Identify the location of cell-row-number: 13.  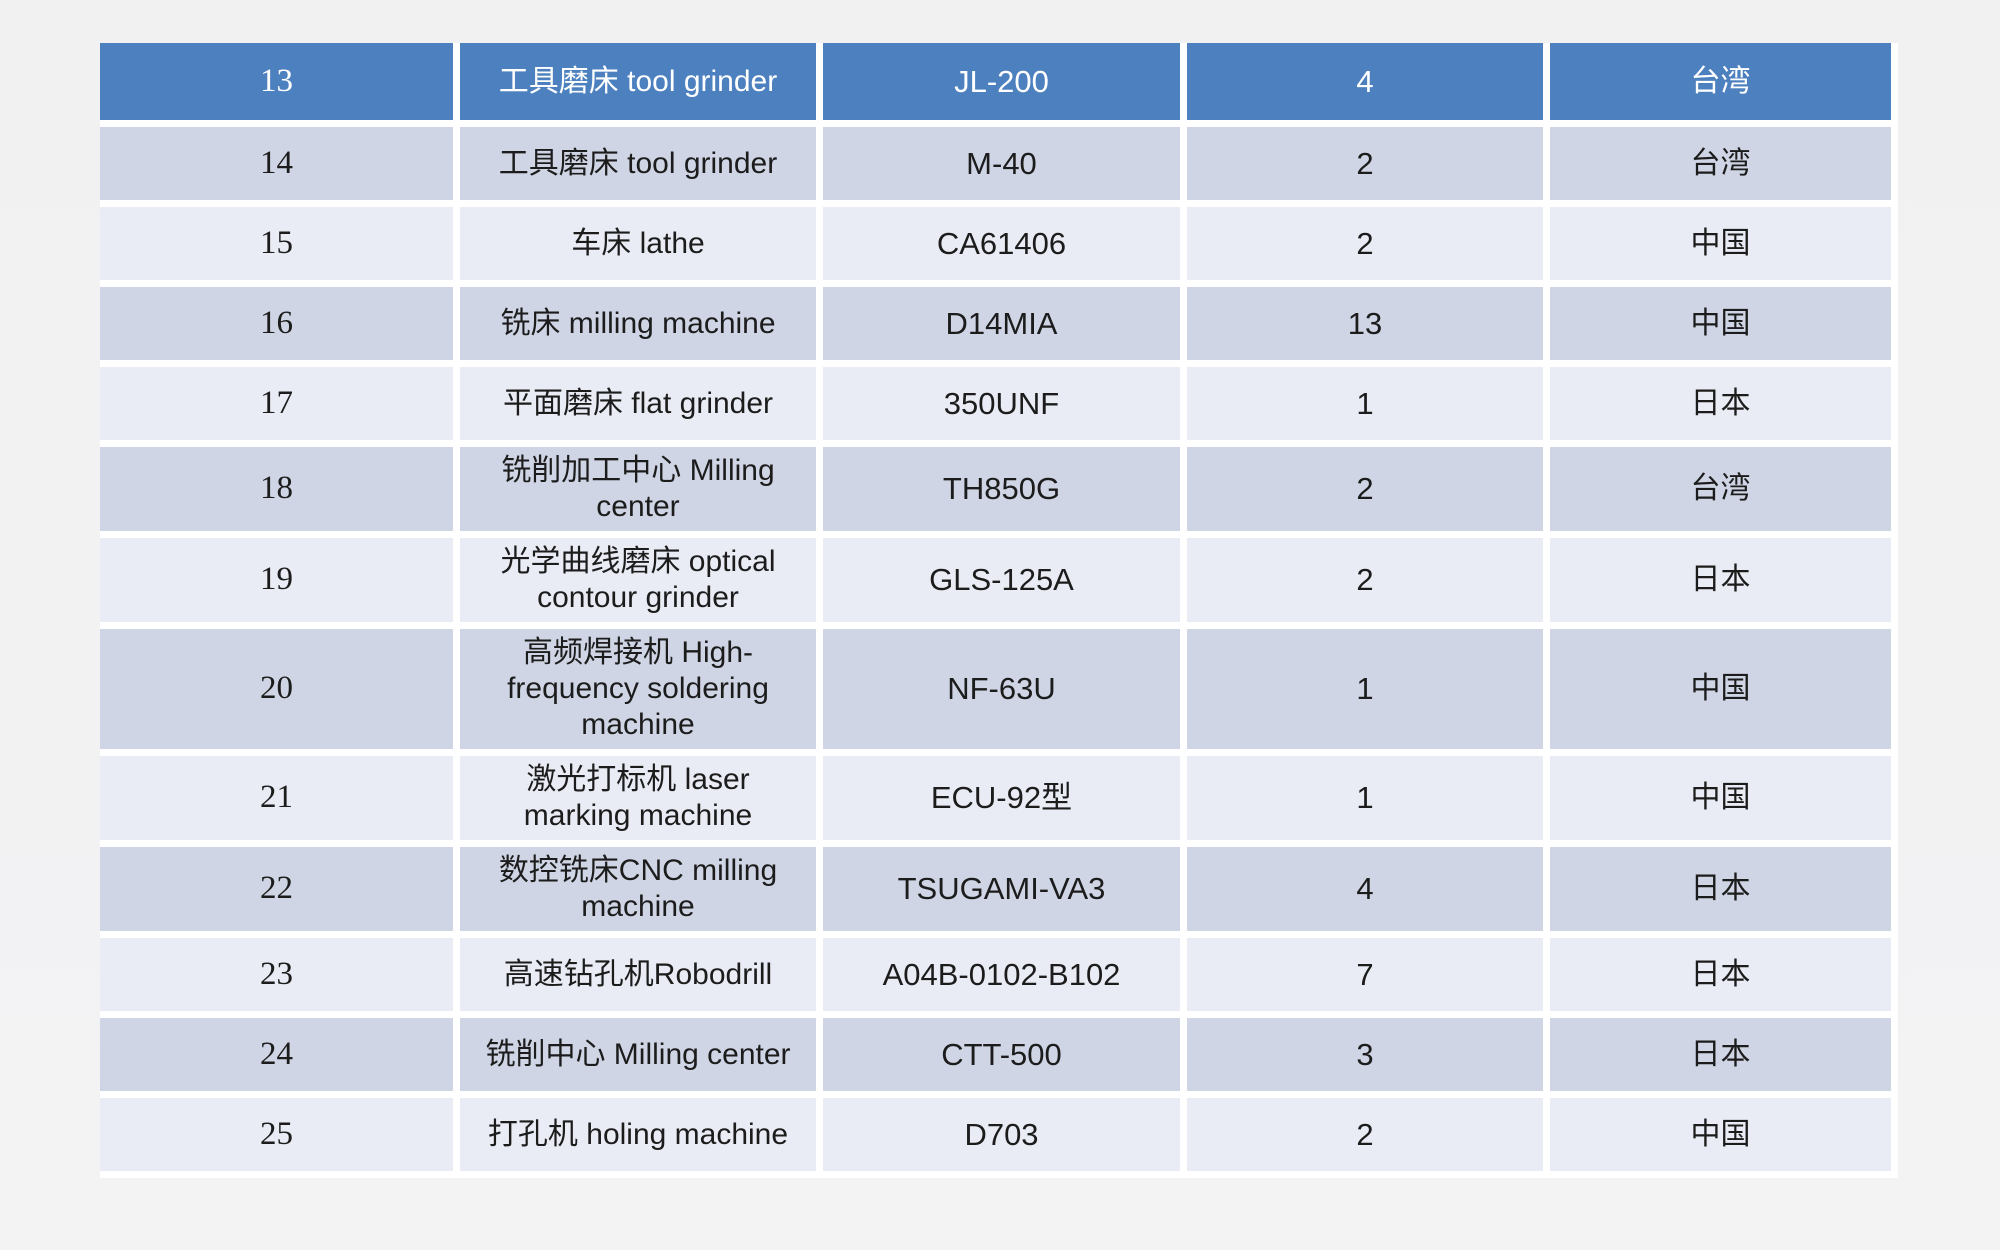
(280, 85).